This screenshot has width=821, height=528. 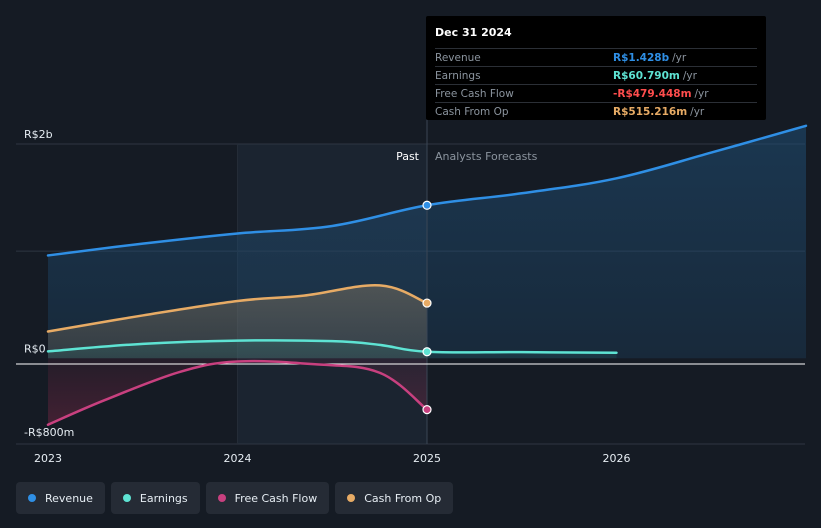 What do you see at coordinates (427, 458) in the screenshot?
I see `x-tick-label: 2025` at bounding box center [427, 458].